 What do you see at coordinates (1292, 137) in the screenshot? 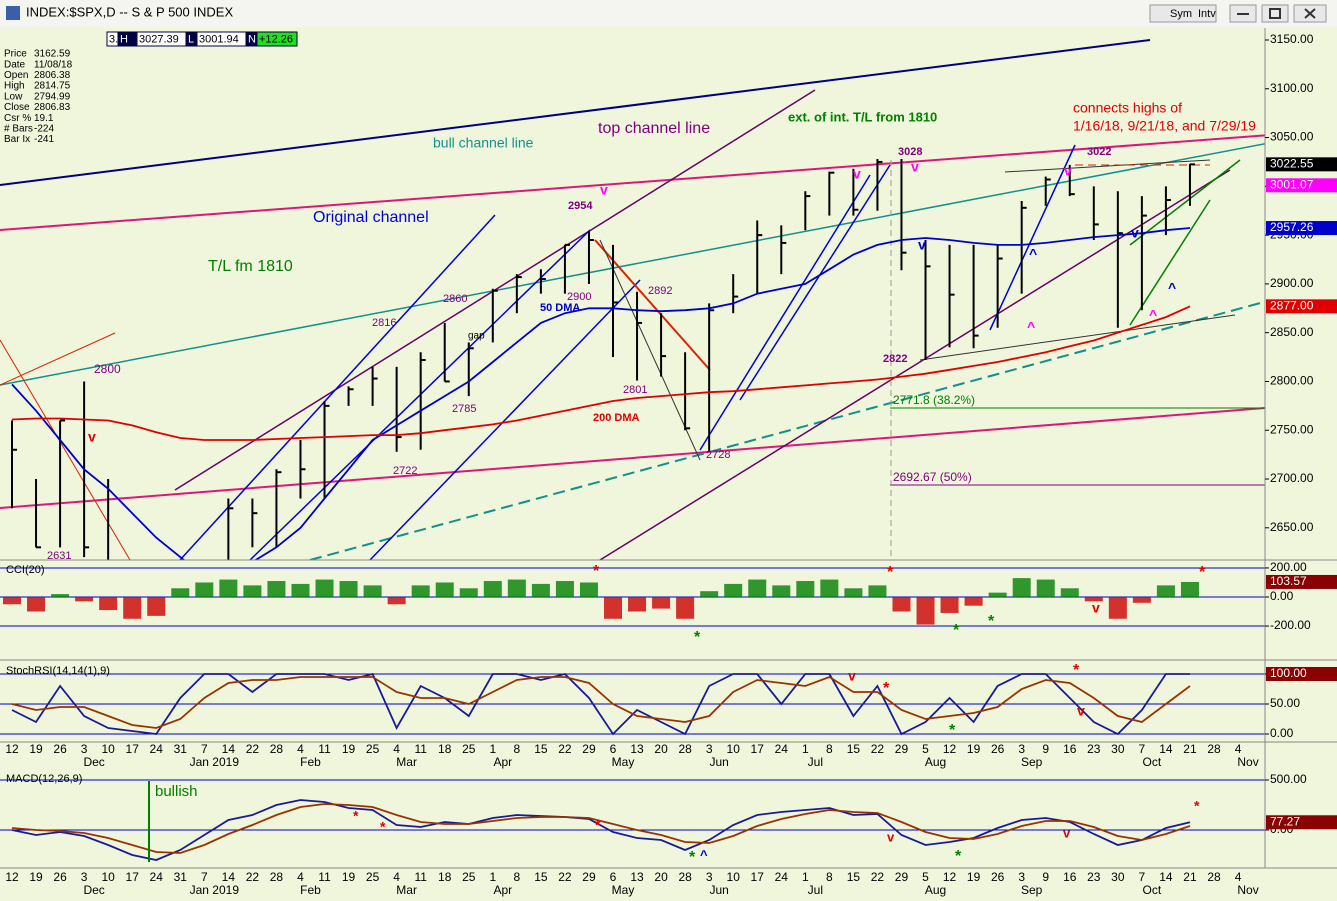
I see `y-tick-label: 3050.00` at bounding box center [1292, 137].